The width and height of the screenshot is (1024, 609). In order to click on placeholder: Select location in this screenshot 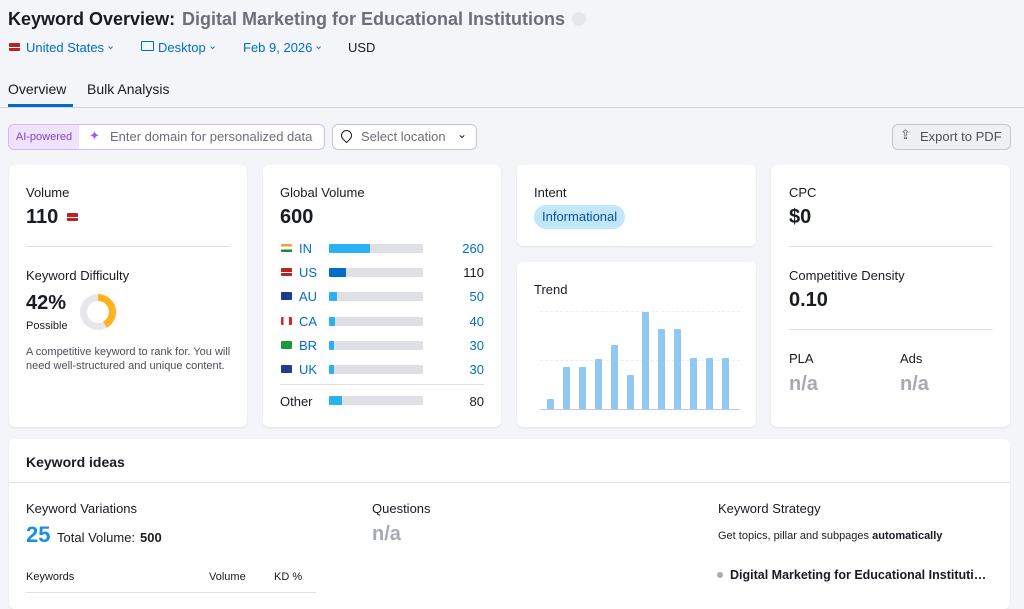, I will do `click(403, 136)`.